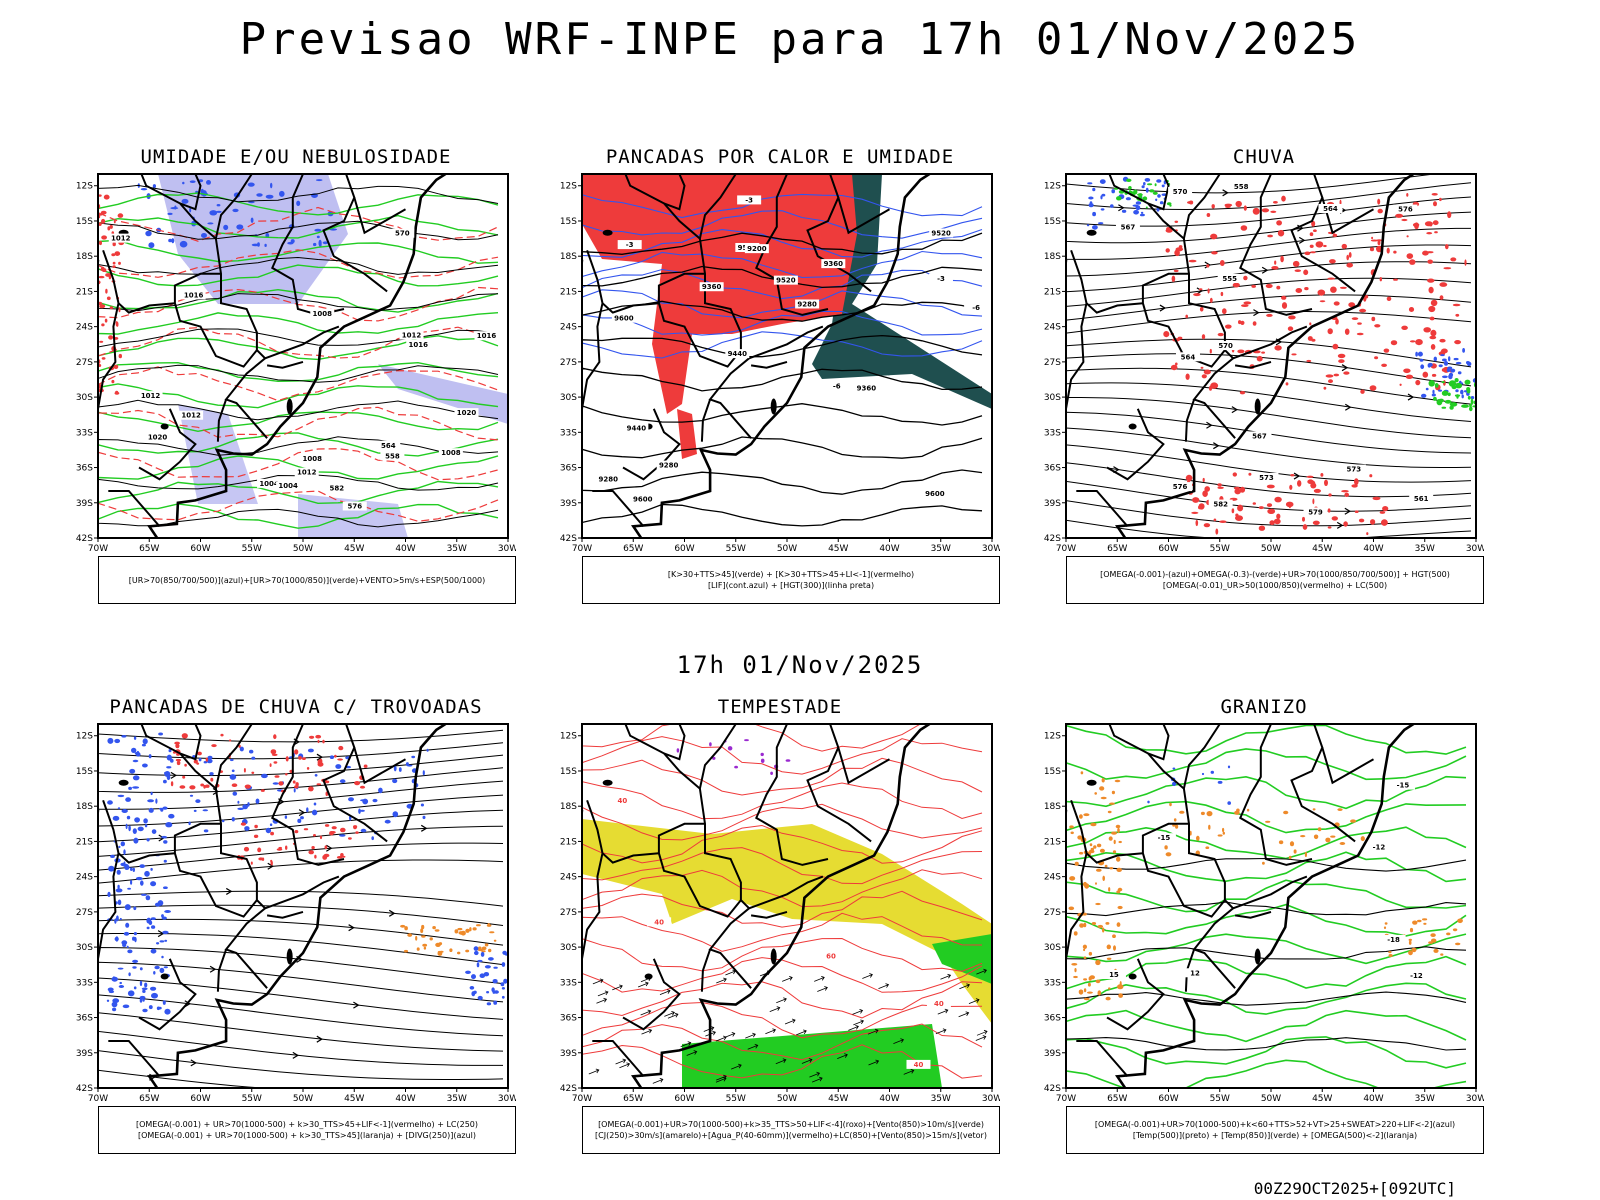 The height and width of the screenshot is (1200, 1600). I want to click on contour-label: 9280, so click(609, 480).